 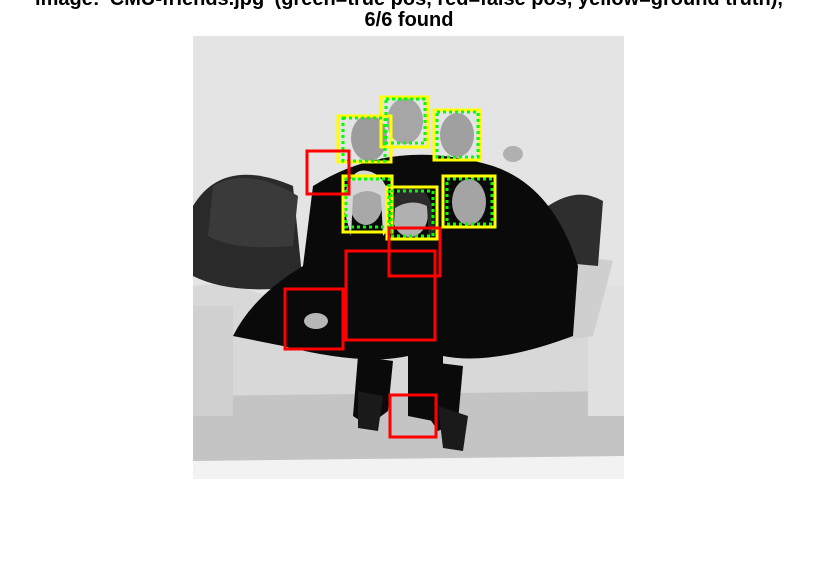 What do you see at coordinates (370, 411) in the screenshot?
I see `boot-left` at bounding box center [370, 411].